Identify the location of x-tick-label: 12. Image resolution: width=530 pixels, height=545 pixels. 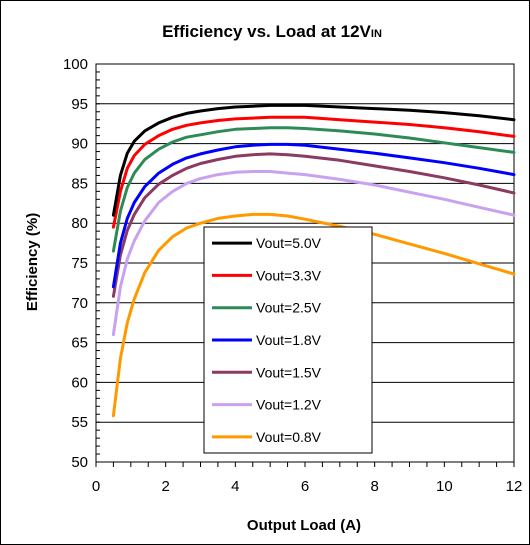
(514, 486).